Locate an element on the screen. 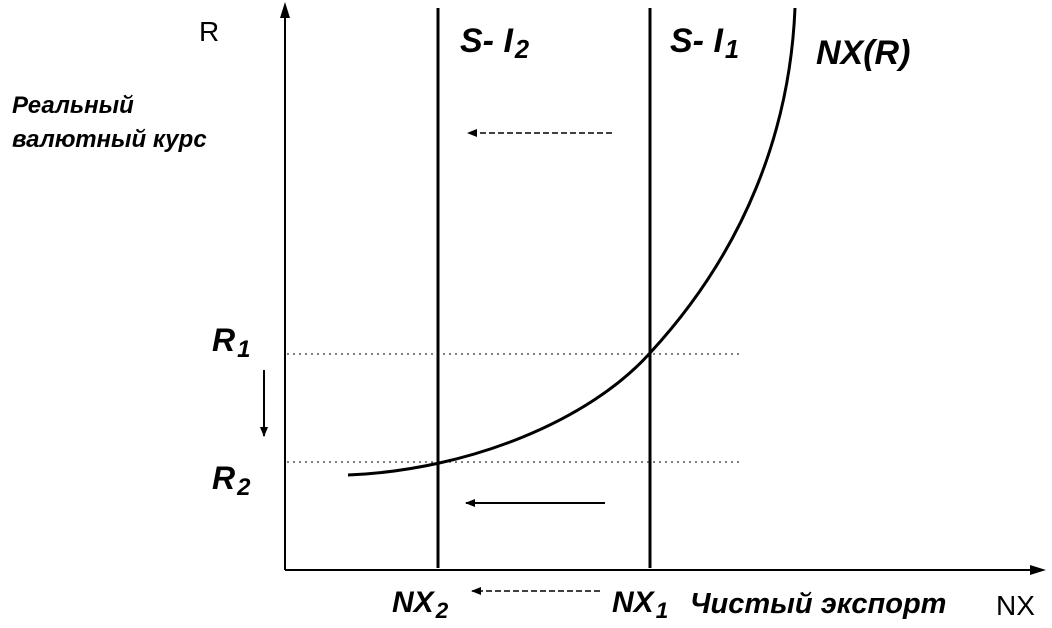  y-axis-description-line1: Реальный is located at coordinates (73, 105).